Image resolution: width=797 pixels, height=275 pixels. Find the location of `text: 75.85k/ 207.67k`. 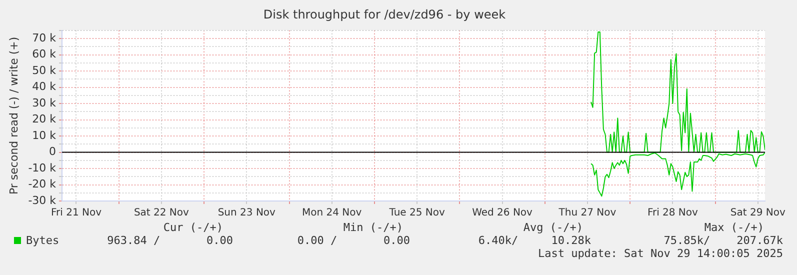

text: 75.85k/ 207.67k is located at coordinates (723, 240).